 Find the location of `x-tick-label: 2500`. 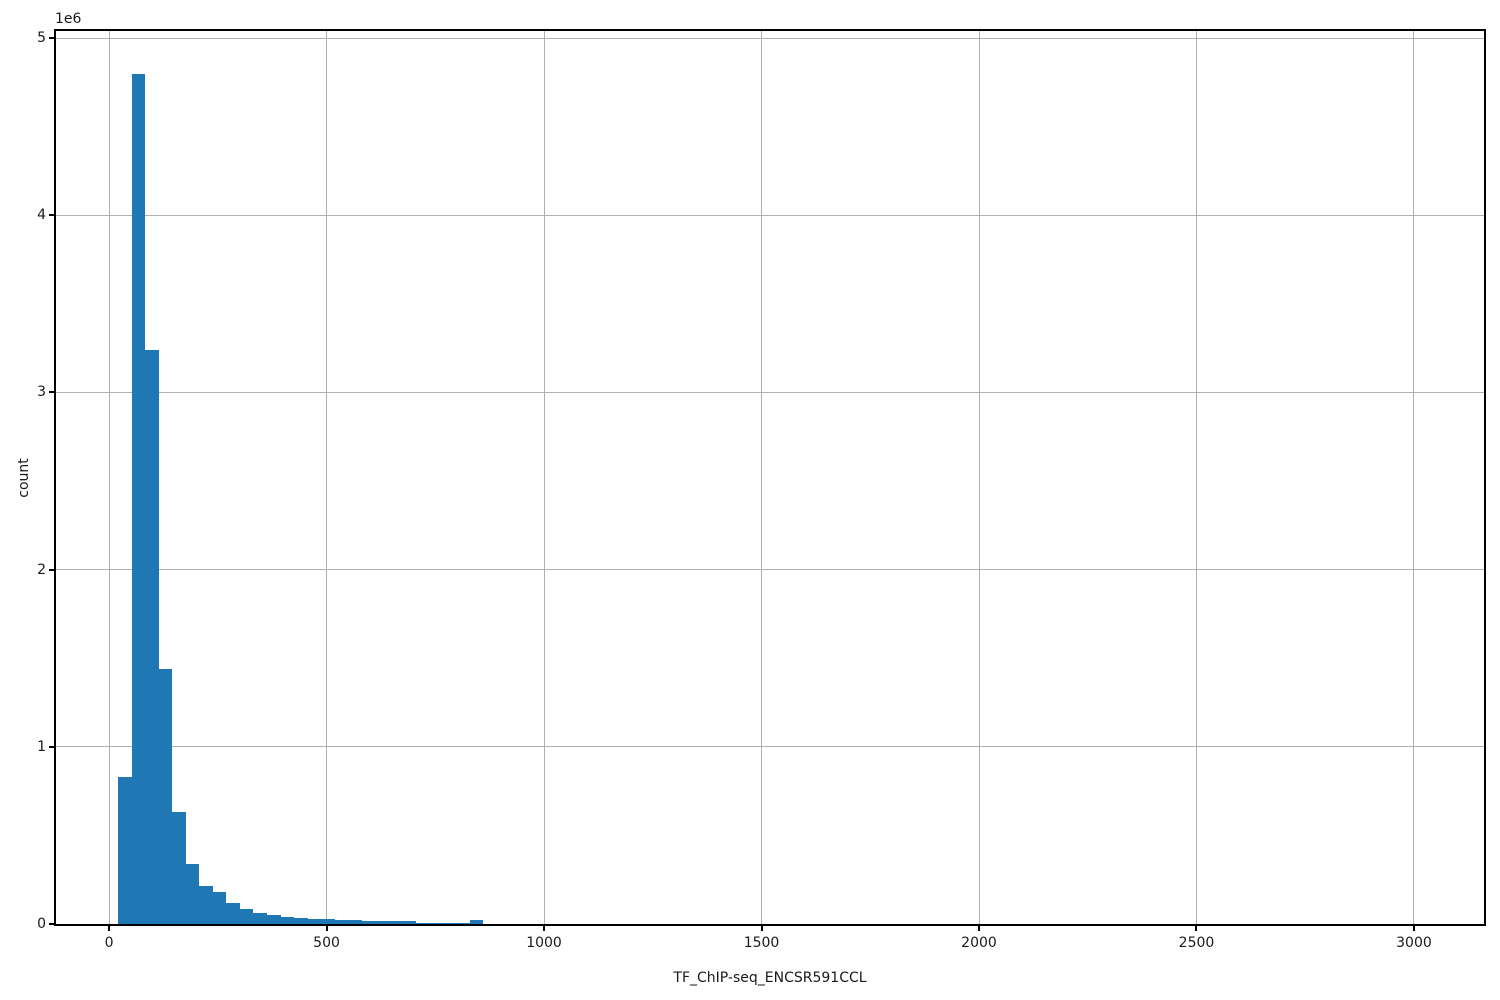

x-tick-label: 2500 is located at coordinates (1196, 943).